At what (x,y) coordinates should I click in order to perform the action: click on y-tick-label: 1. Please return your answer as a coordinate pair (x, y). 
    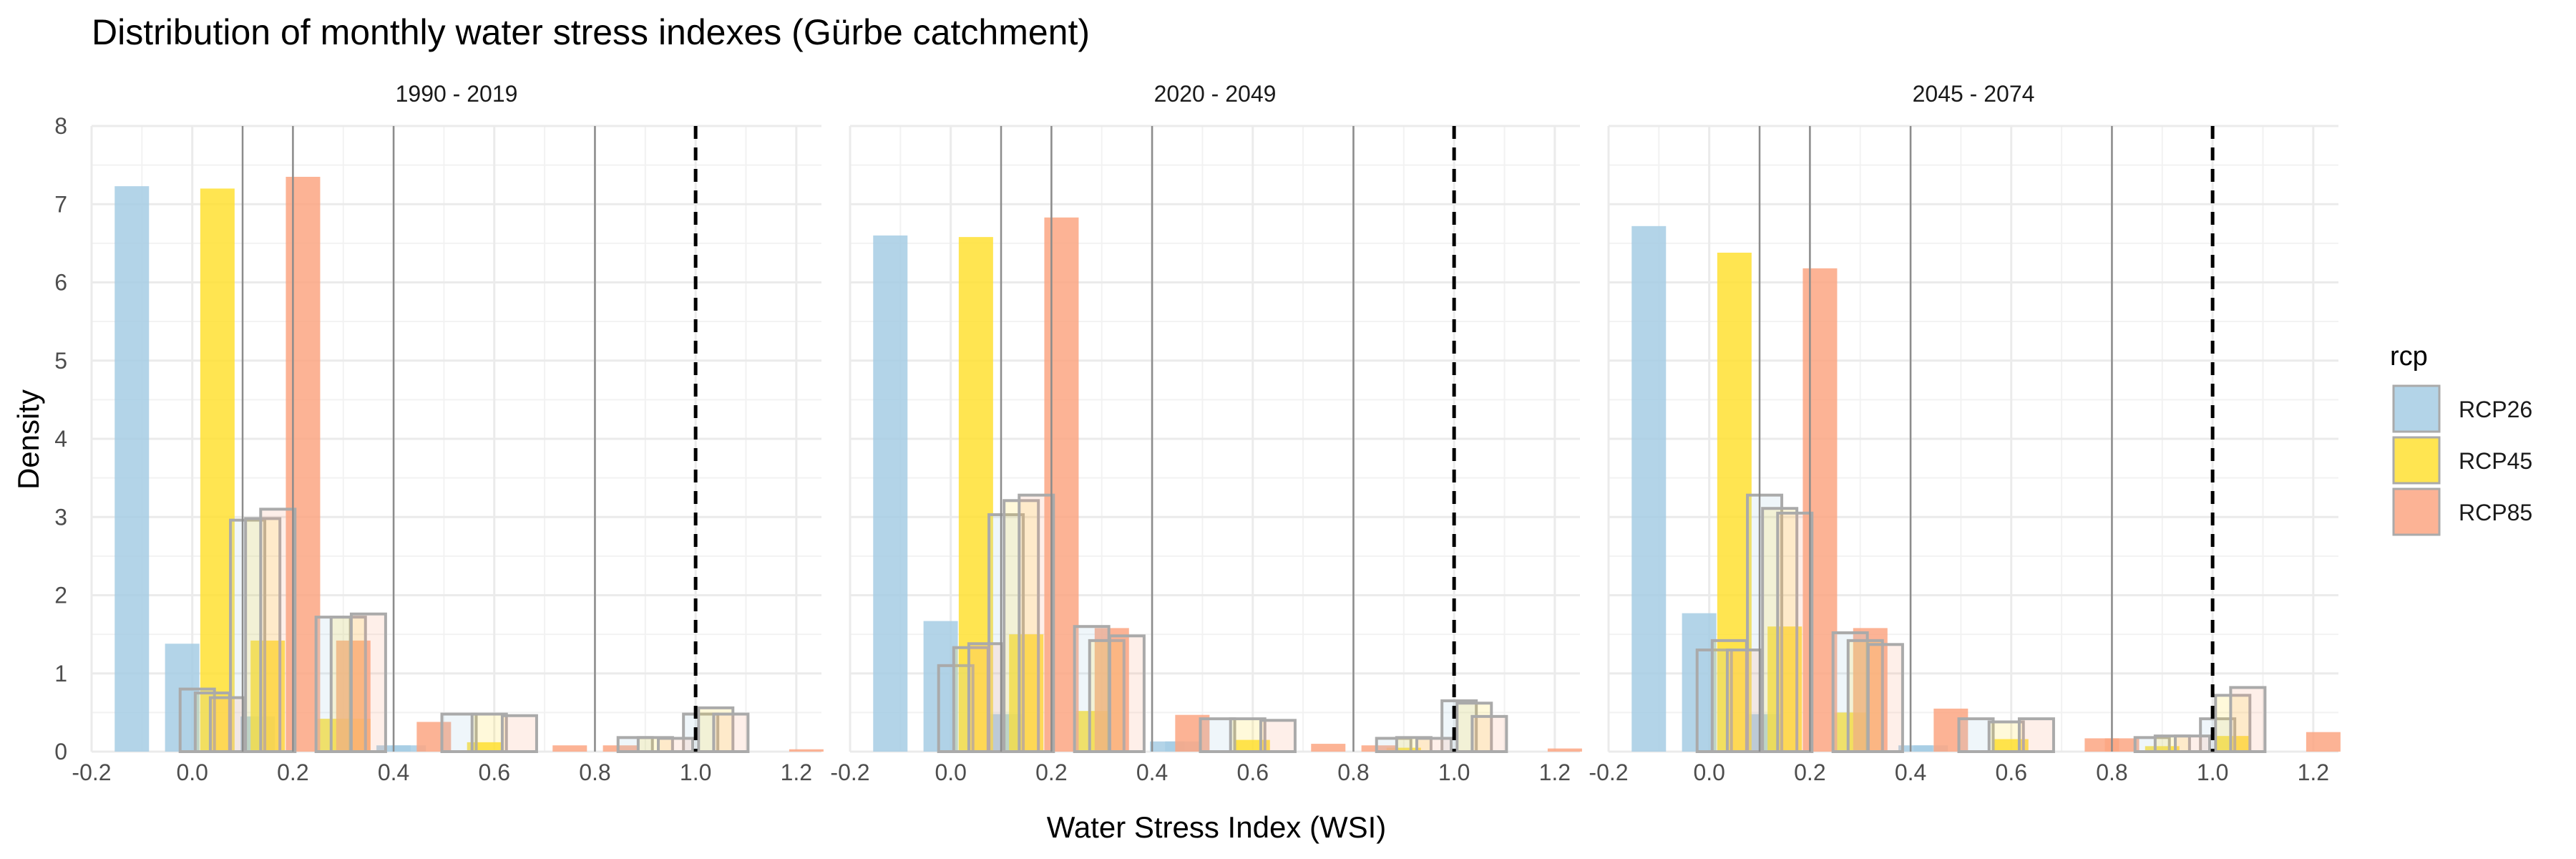
    Looking at the image, I should click on (60, 673).